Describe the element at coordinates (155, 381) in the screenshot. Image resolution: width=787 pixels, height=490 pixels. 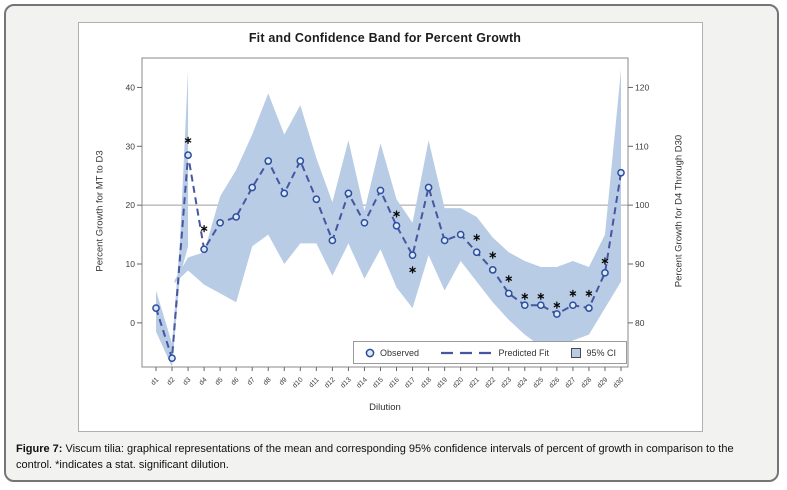
I see `svg-text: d1` at that location.